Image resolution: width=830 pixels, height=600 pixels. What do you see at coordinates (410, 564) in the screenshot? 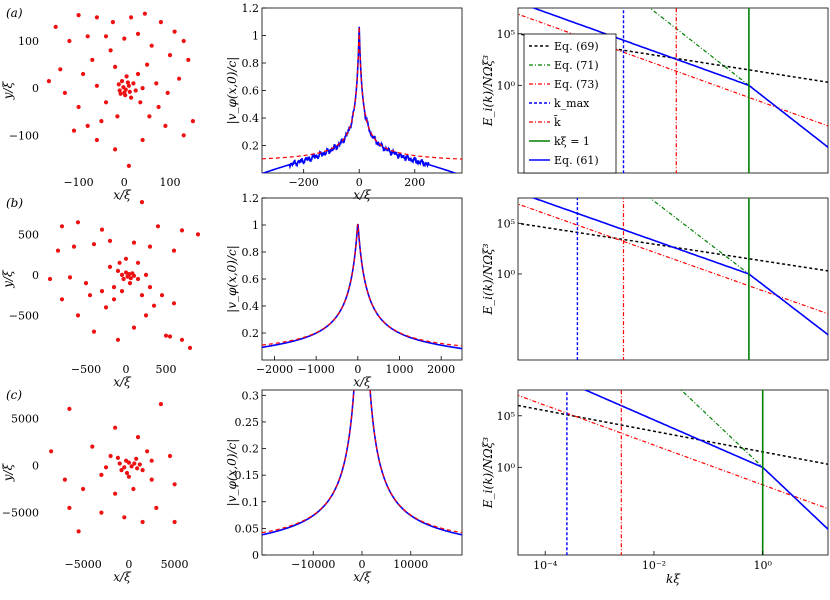
I see `x-tick-label: 10000` at bounding box center [410, 564].